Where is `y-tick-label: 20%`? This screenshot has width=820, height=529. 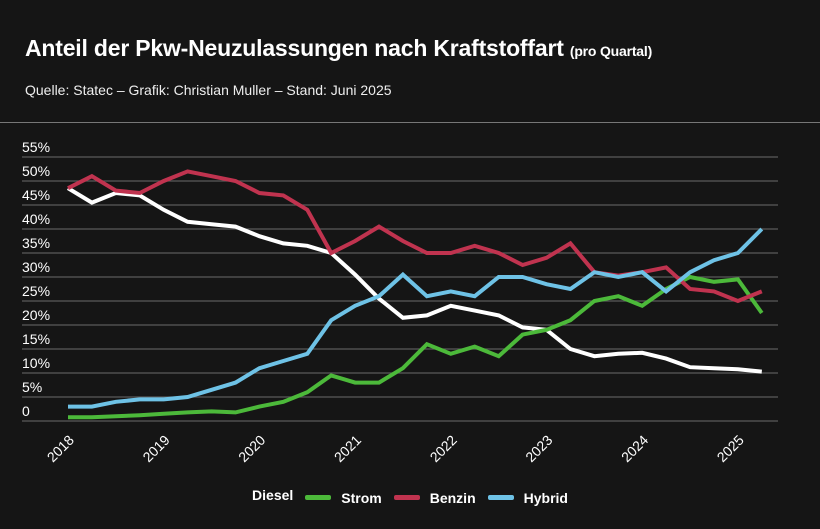
y-tick-label: 20% is located at coordinates (36, 315).